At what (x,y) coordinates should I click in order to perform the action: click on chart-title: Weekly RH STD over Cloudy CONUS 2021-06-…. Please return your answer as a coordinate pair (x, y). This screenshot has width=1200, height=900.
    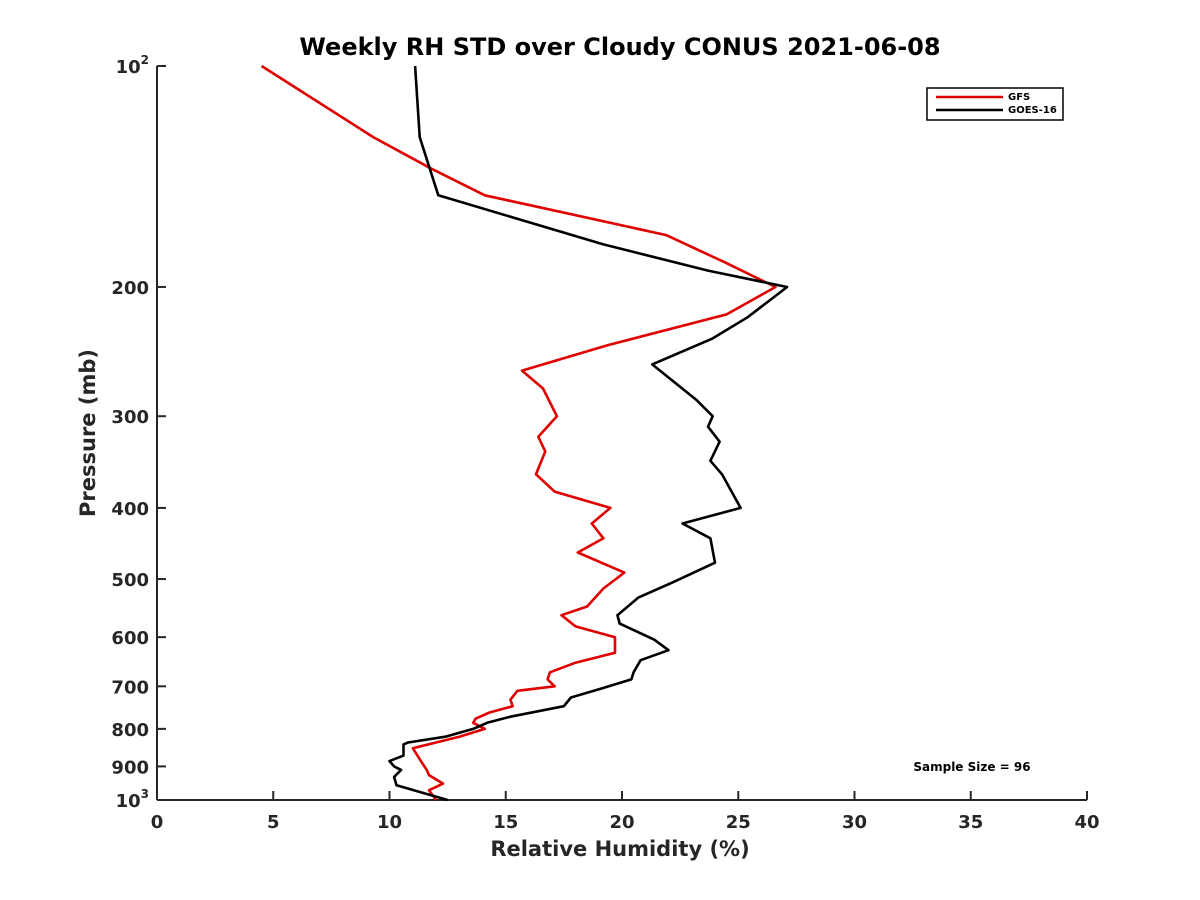
    Looking at the image, I should click on (619, 47).